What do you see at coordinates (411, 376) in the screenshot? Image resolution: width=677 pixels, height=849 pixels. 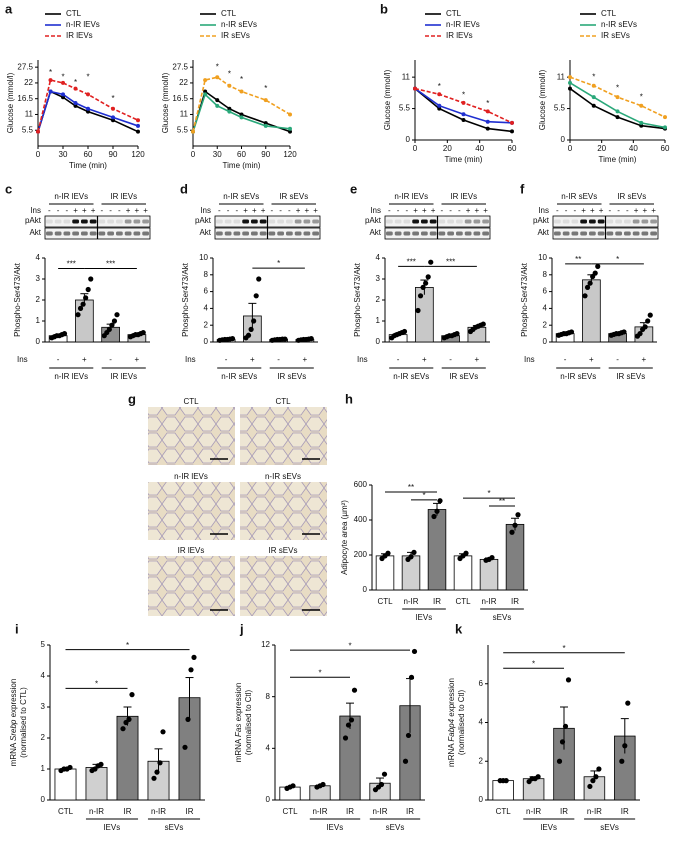 I see `group-label: n-IR sEVs` at bounding box center [411, 376].